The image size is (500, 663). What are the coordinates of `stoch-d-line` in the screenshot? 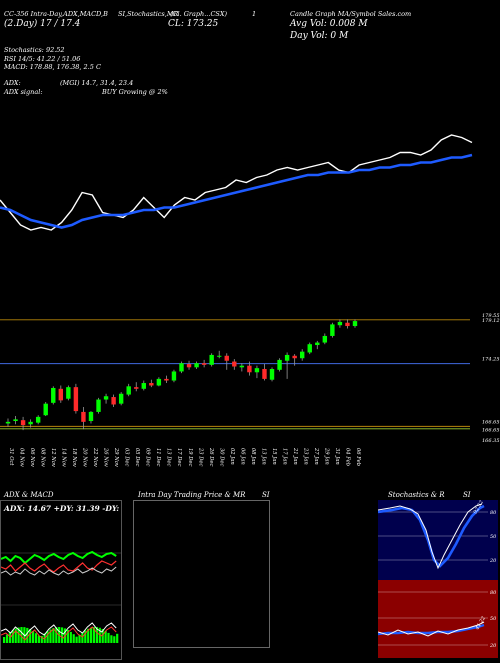 It's located at (431, 536).